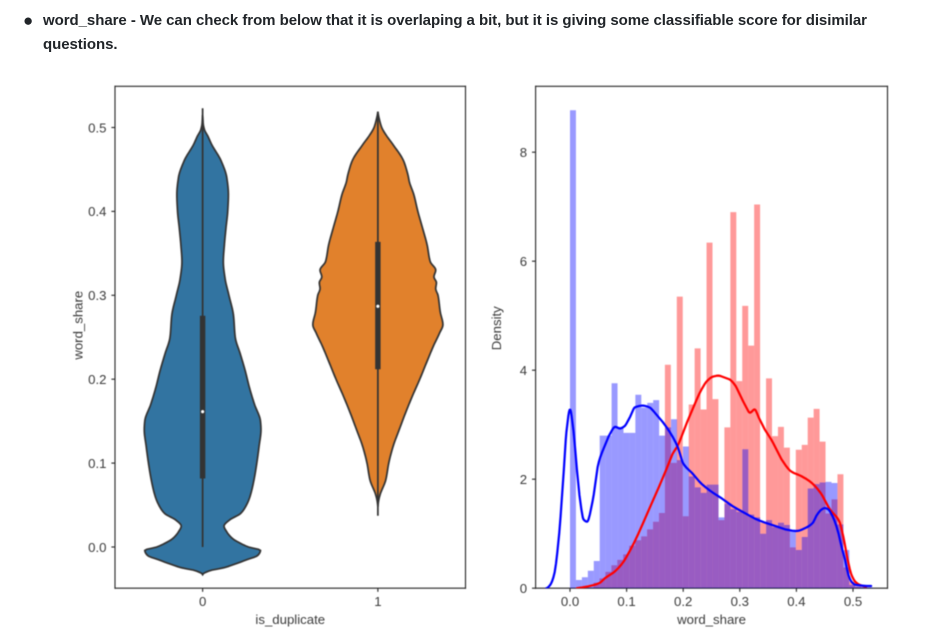 The image size is (942, 644). I want to click on svg-text: is_duplicate, so click(290, 619).